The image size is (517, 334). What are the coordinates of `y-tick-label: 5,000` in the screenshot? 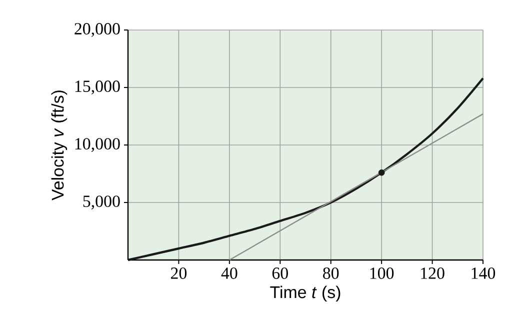 It's located at (101, 203).